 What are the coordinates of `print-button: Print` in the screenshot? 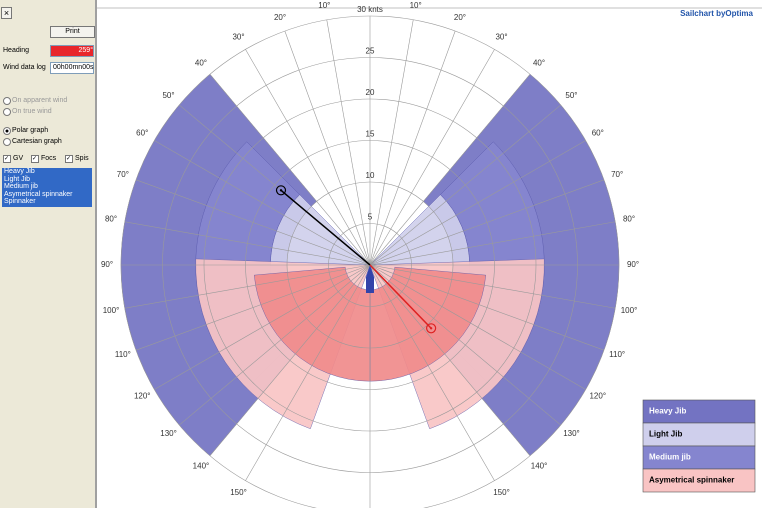 It's located at (72, 32).